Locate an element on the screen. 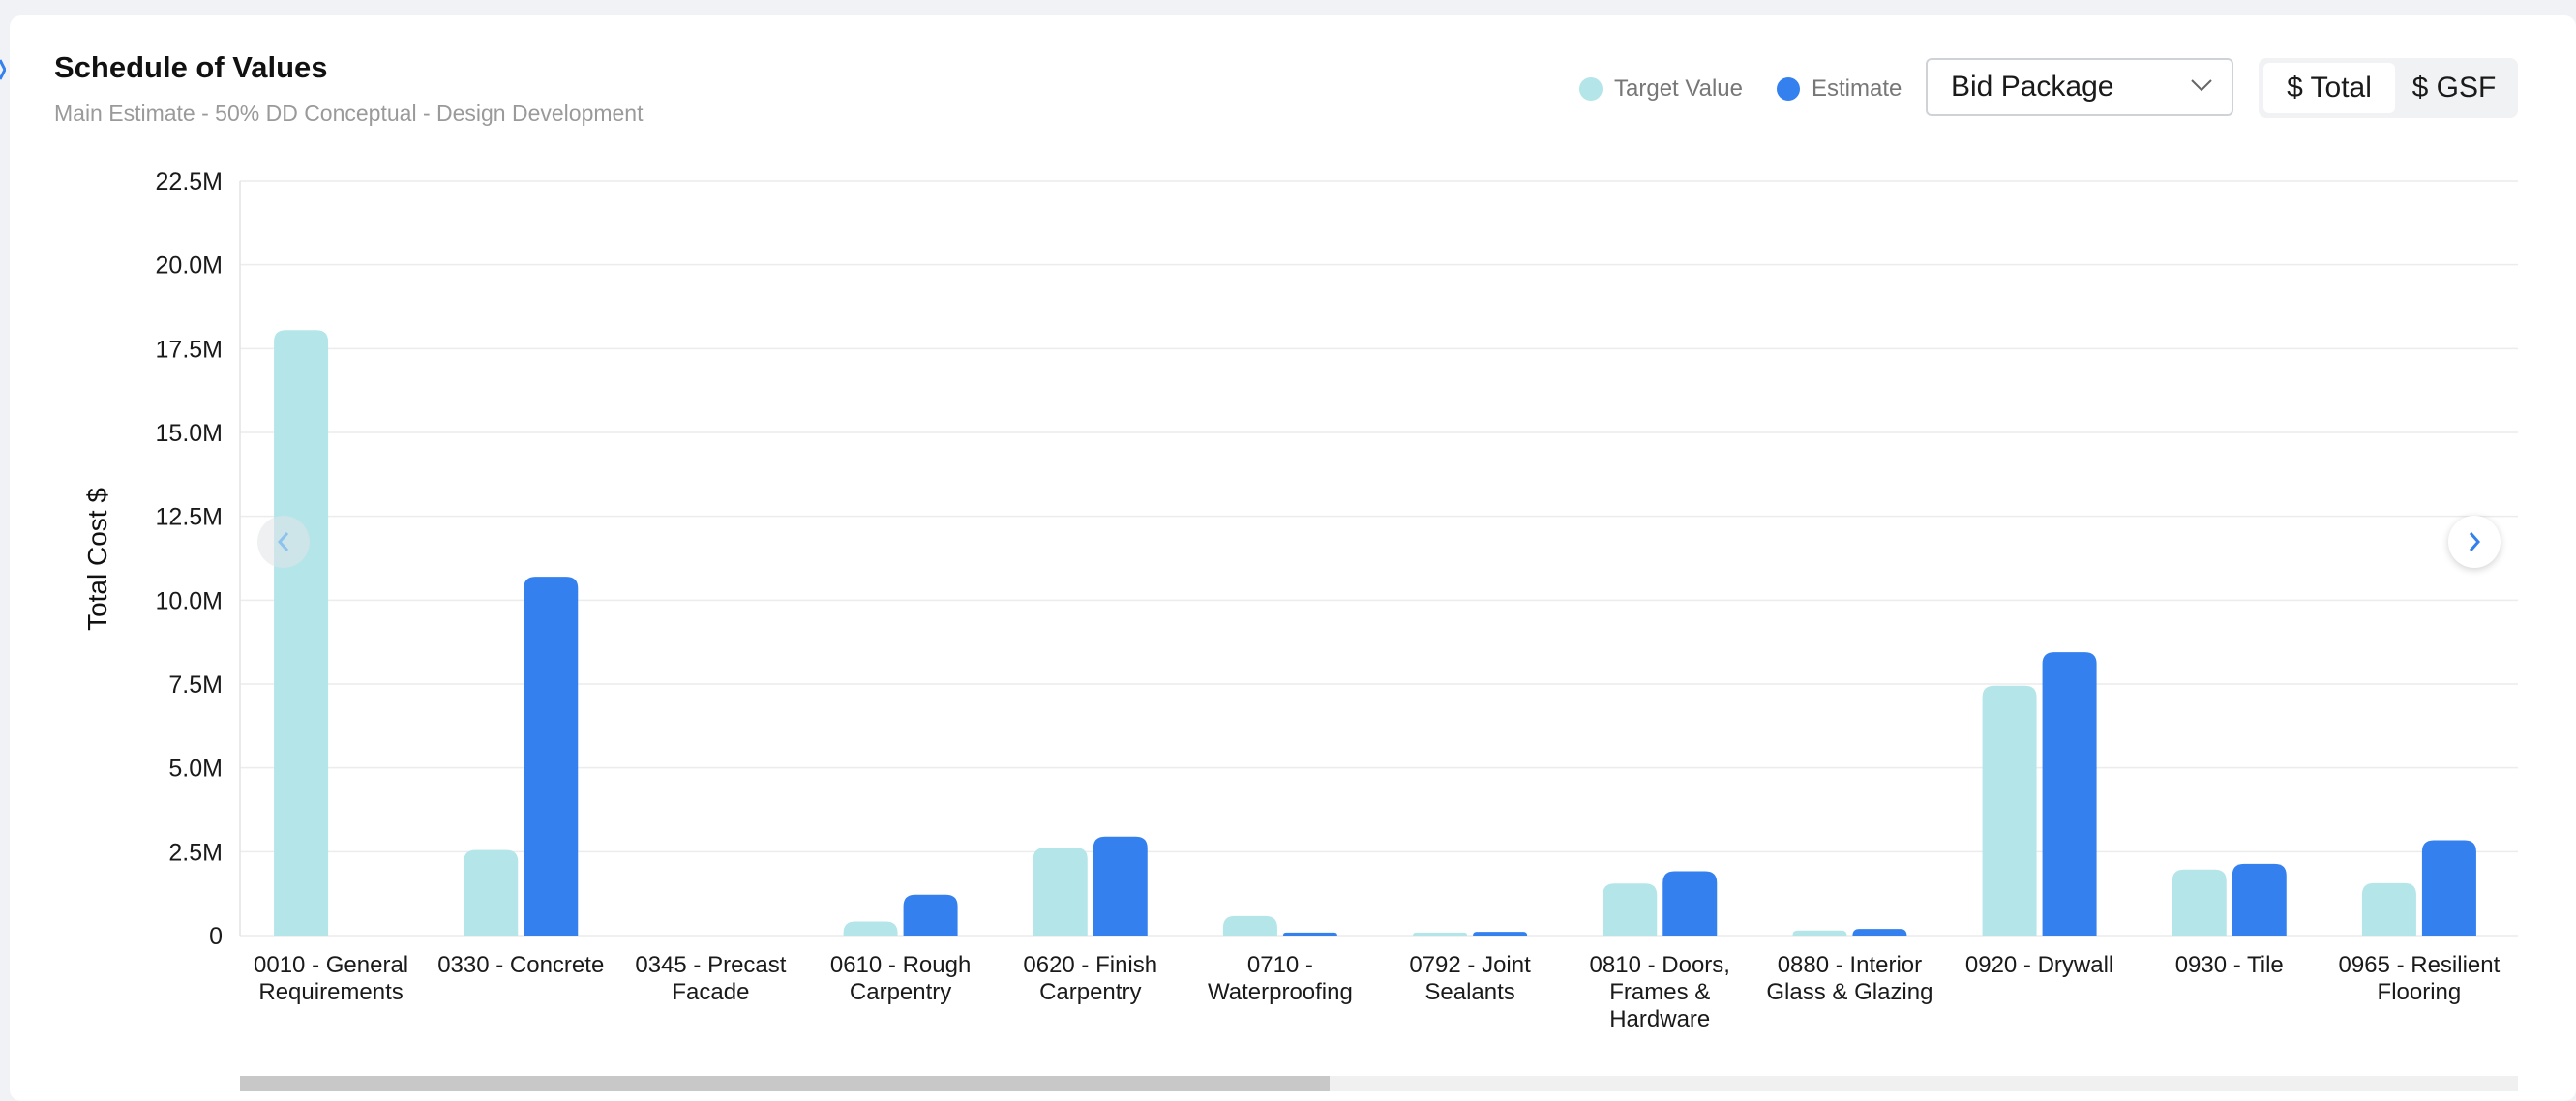 The width and height of the screenshot is (2576, 1101). x-tick-label: 0810 - Doors, Frames & Hardware is located at coordinates (1660, 992).